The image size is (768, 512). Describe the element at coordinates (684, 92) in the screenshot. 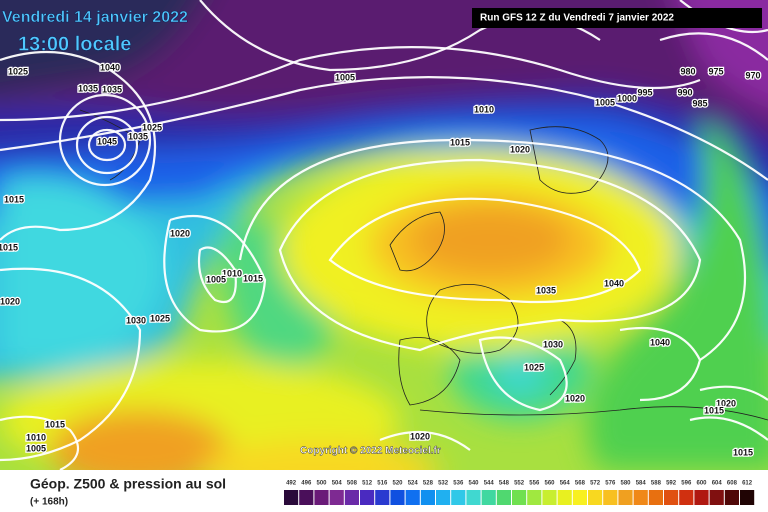

I see `isobar-label: 990` at that location.